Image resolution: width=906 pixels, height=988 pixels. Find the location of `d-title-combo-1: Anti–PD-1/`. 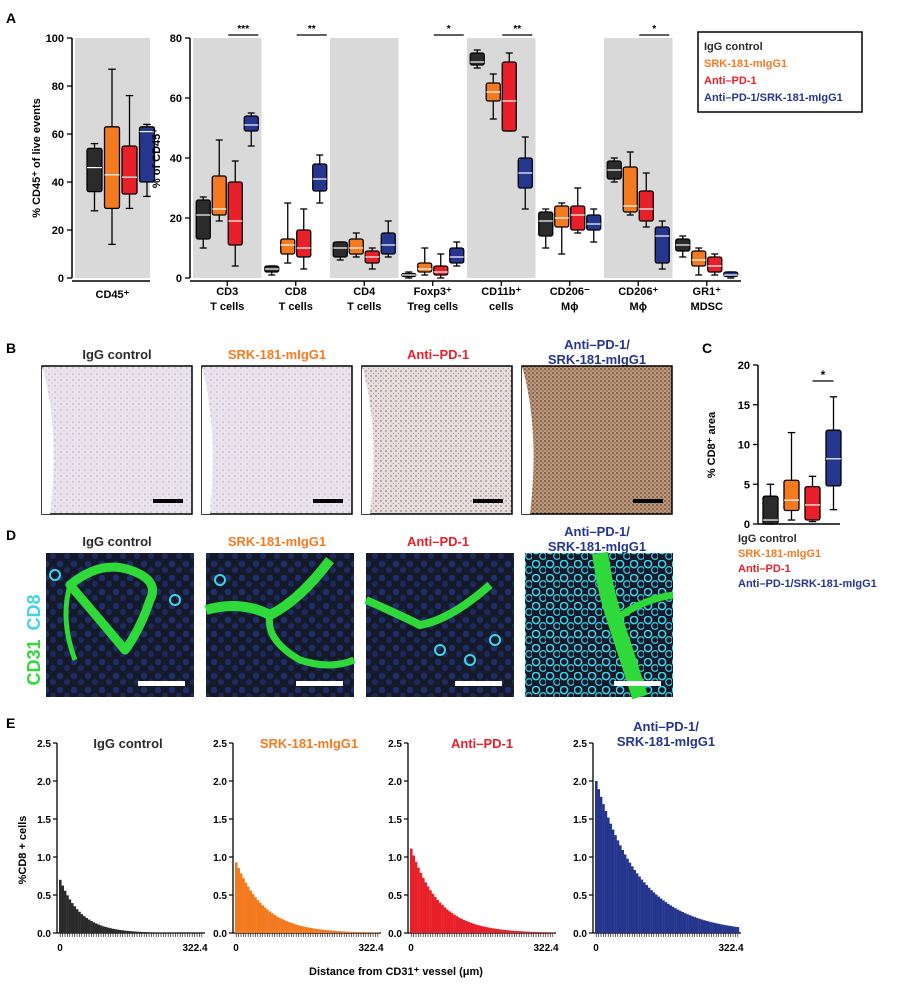

d-title-combo-1: Anti–PD-1/ is located at coordinates (597, 531).